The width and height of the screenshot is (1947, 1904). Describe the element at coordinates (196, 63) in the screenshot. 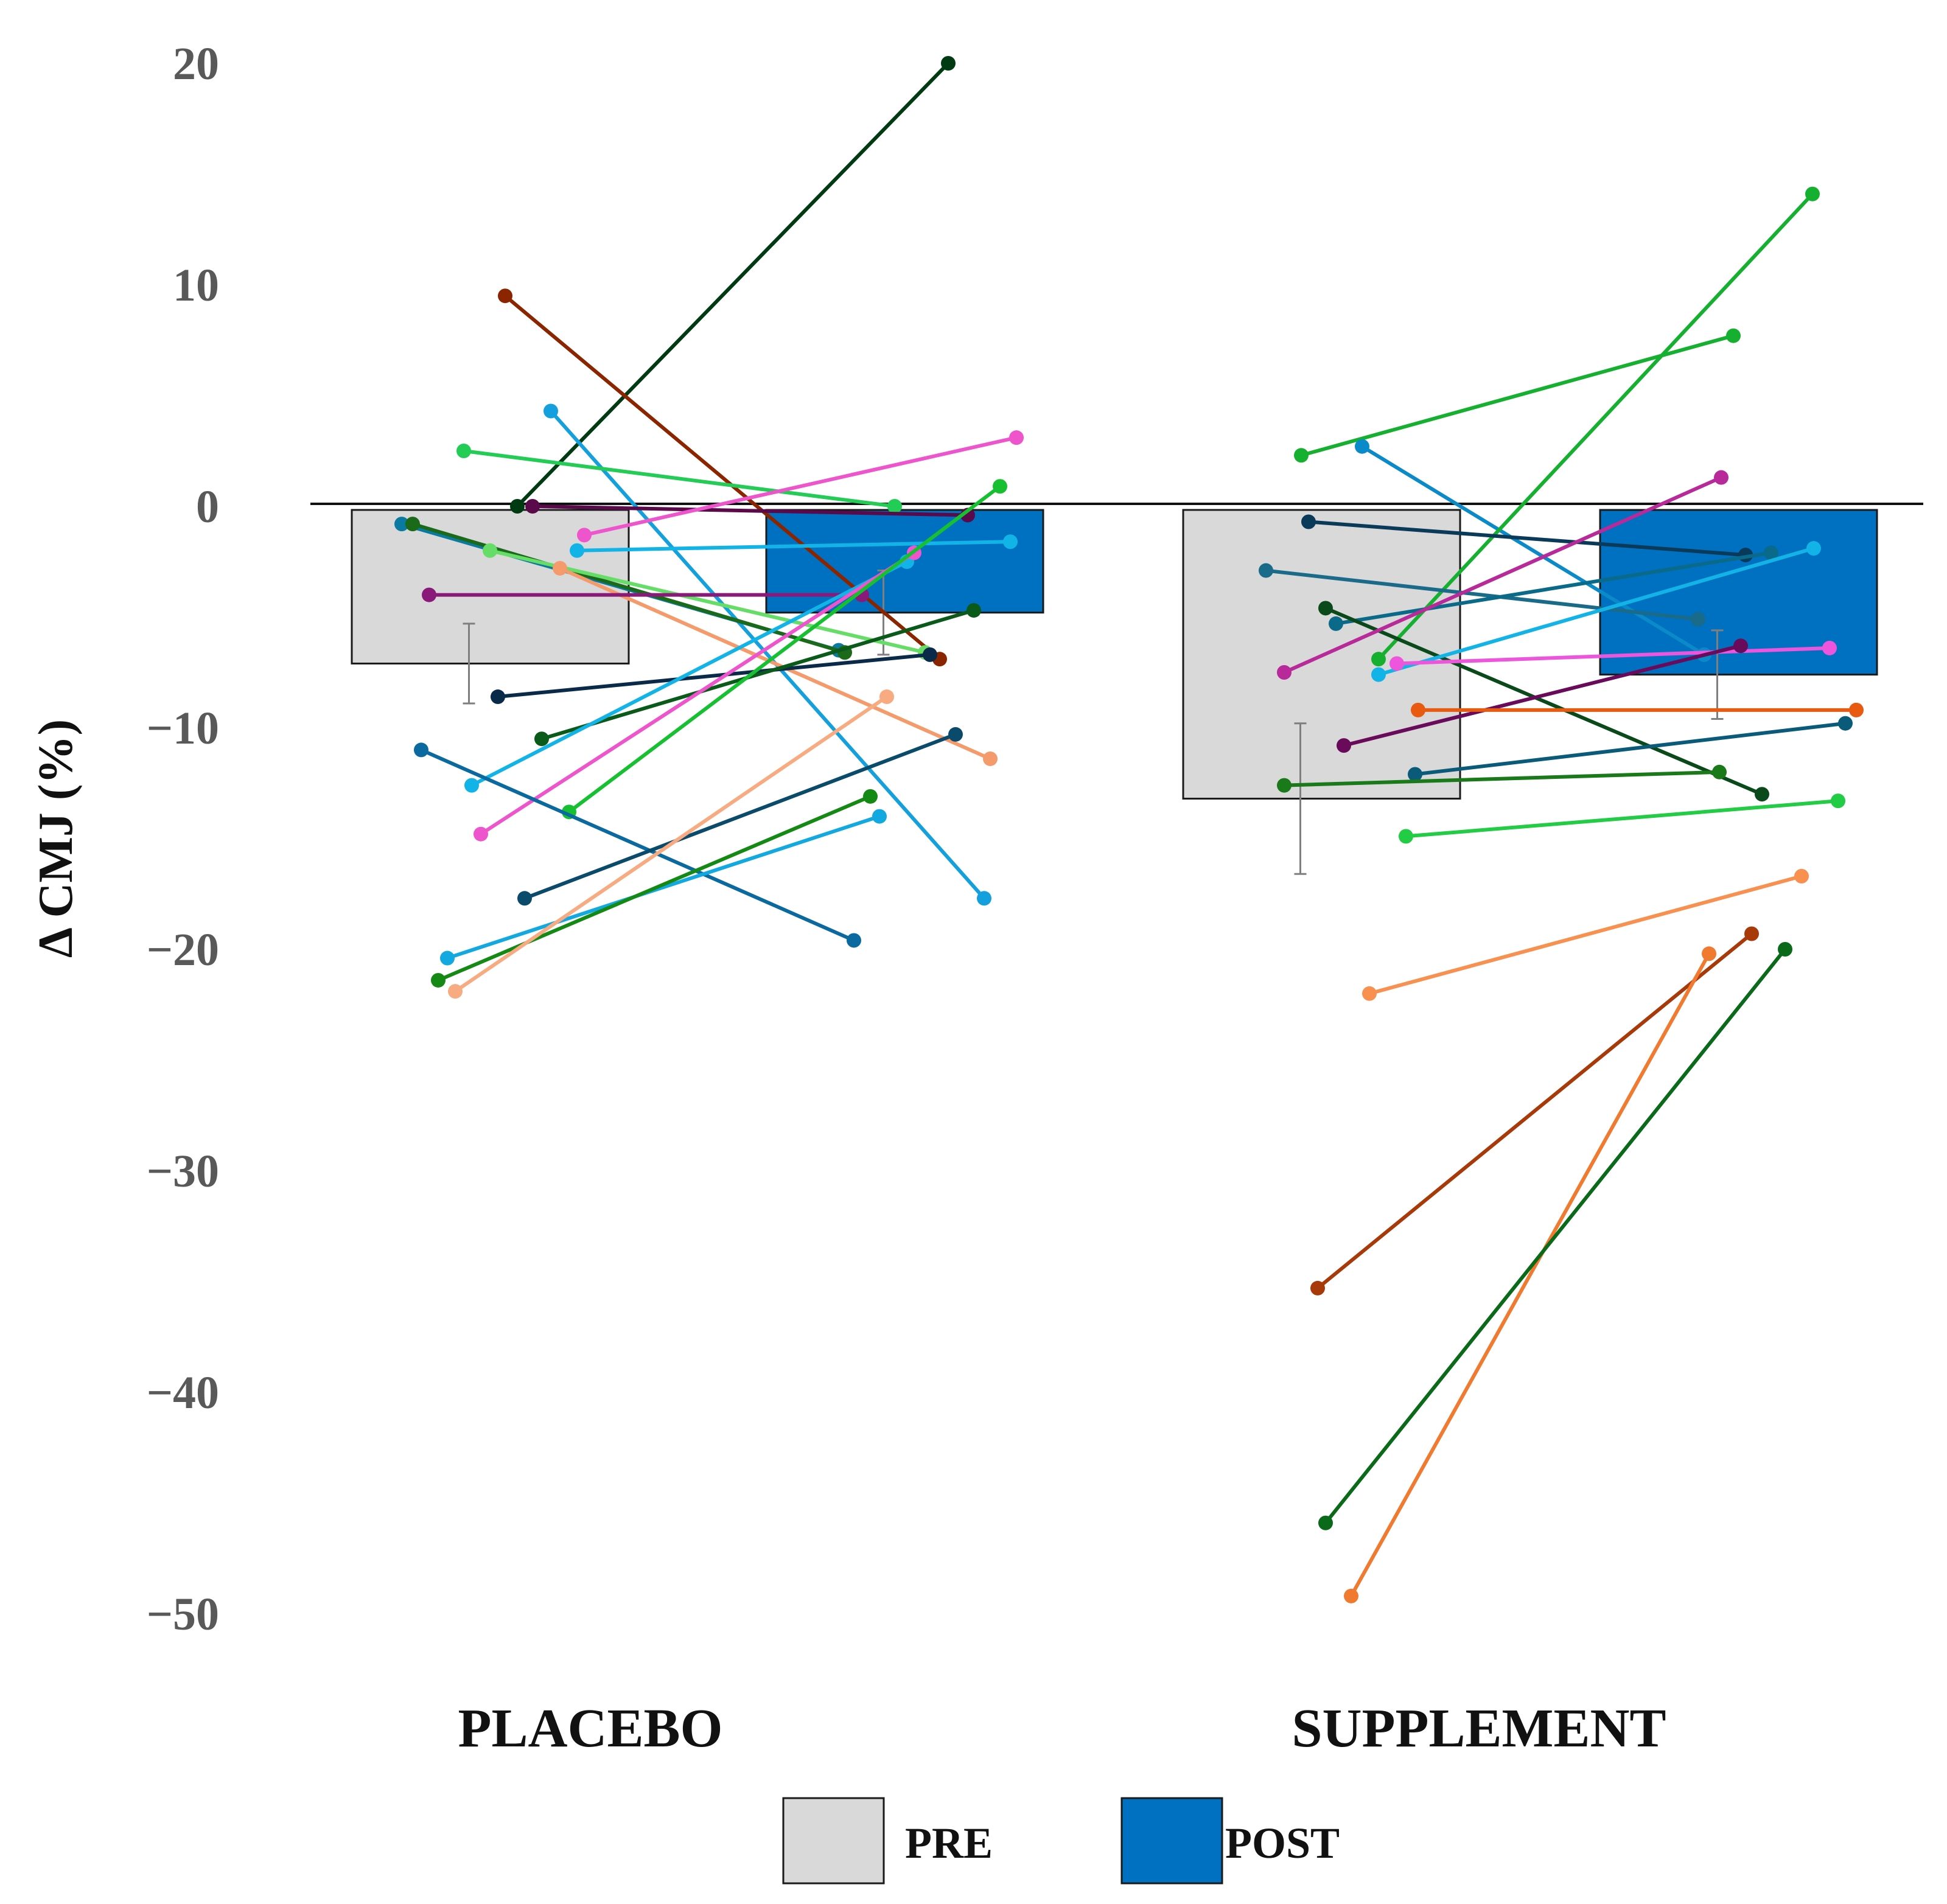

I see `y-tick-label: 20` at that location.